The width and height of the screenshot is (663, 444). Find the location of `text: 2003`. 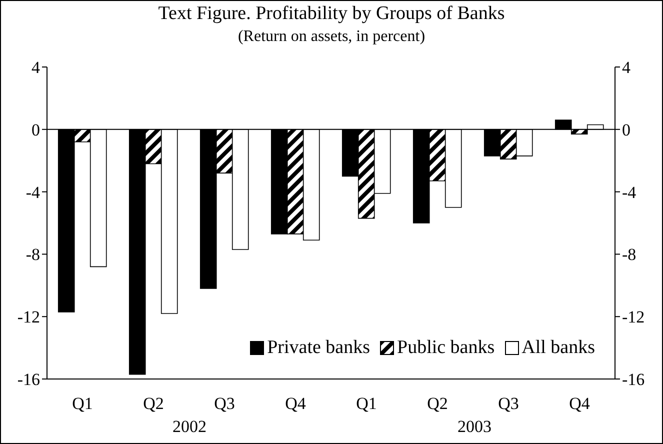

text: 2003 is located at coordinates (474, 427).